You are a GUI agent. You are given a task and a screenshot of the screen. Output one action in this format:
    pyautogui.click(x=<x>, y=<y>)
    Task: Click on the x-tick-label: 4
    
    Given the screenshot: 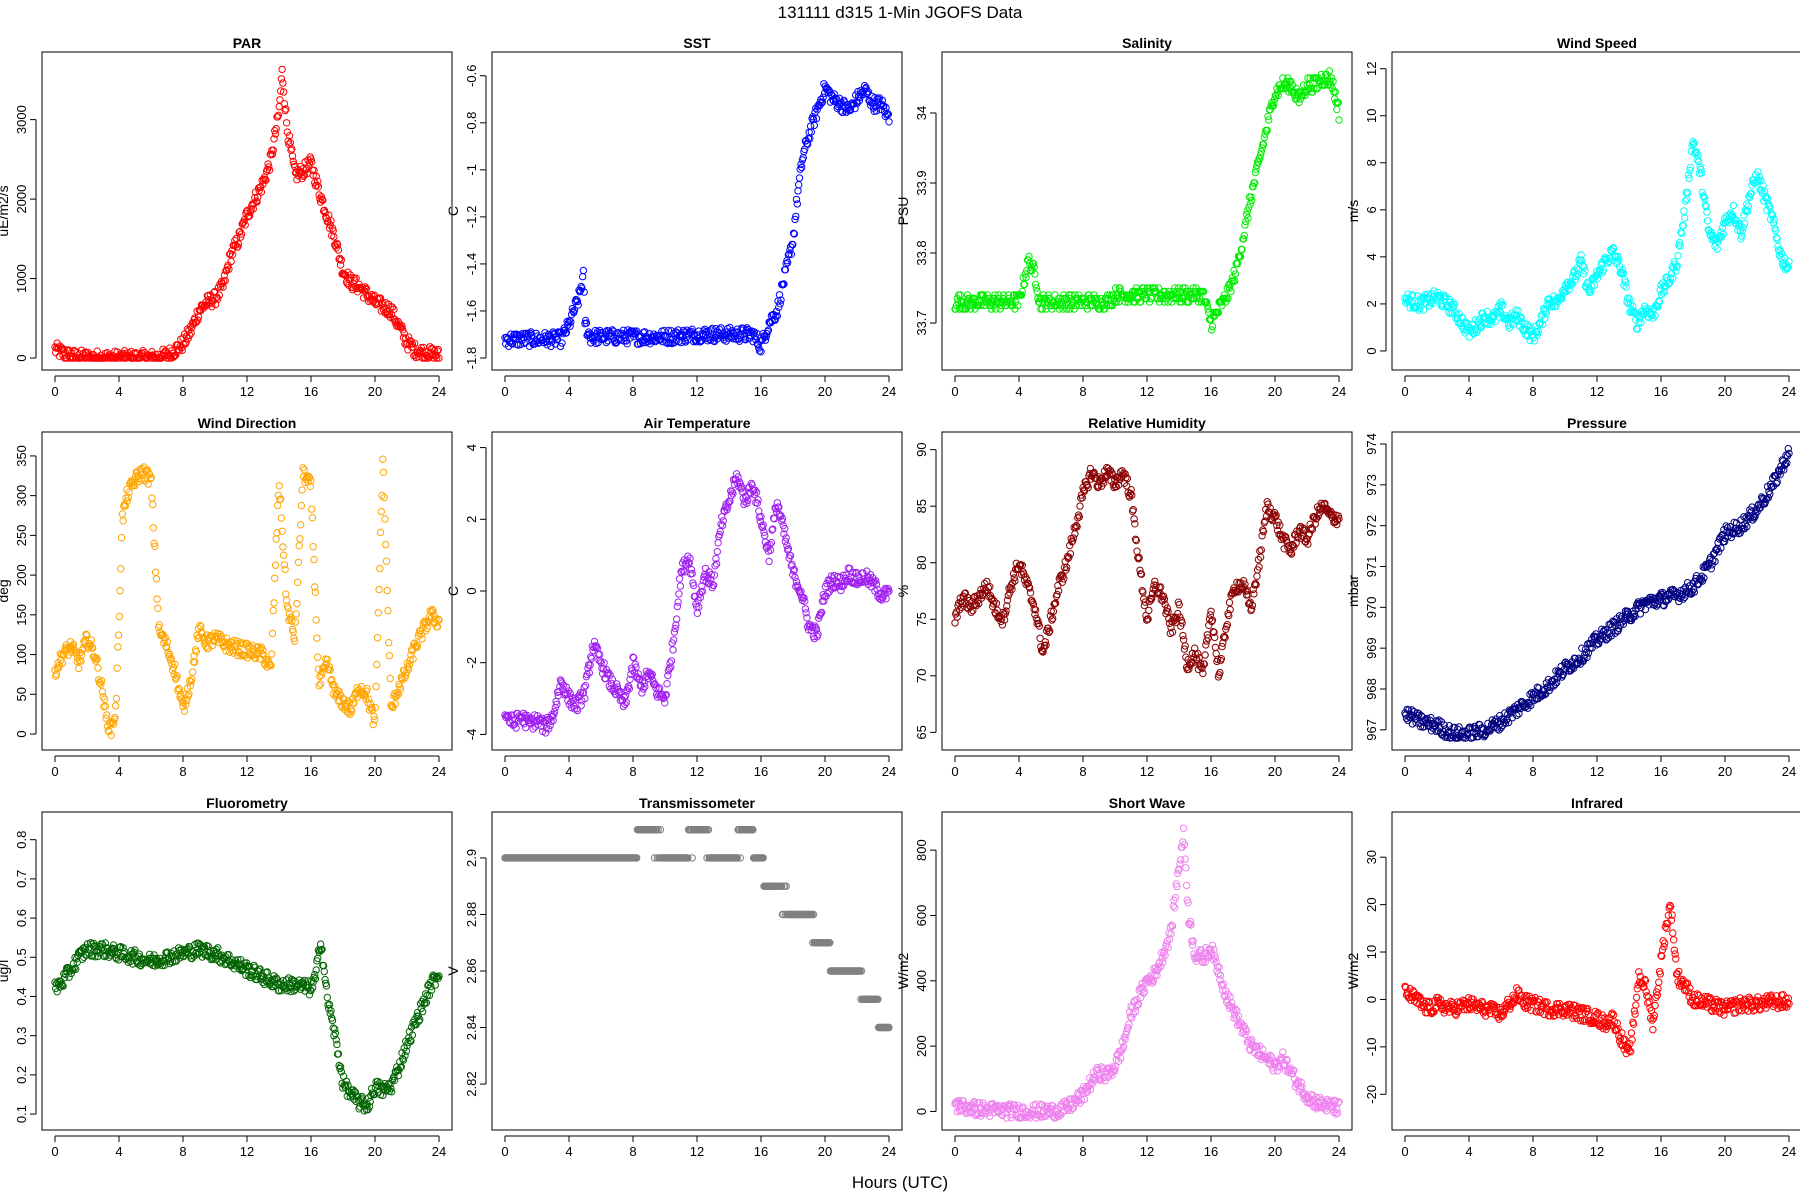 What is the action you would take?
    pyautogui.click(x=568, y=771)
    